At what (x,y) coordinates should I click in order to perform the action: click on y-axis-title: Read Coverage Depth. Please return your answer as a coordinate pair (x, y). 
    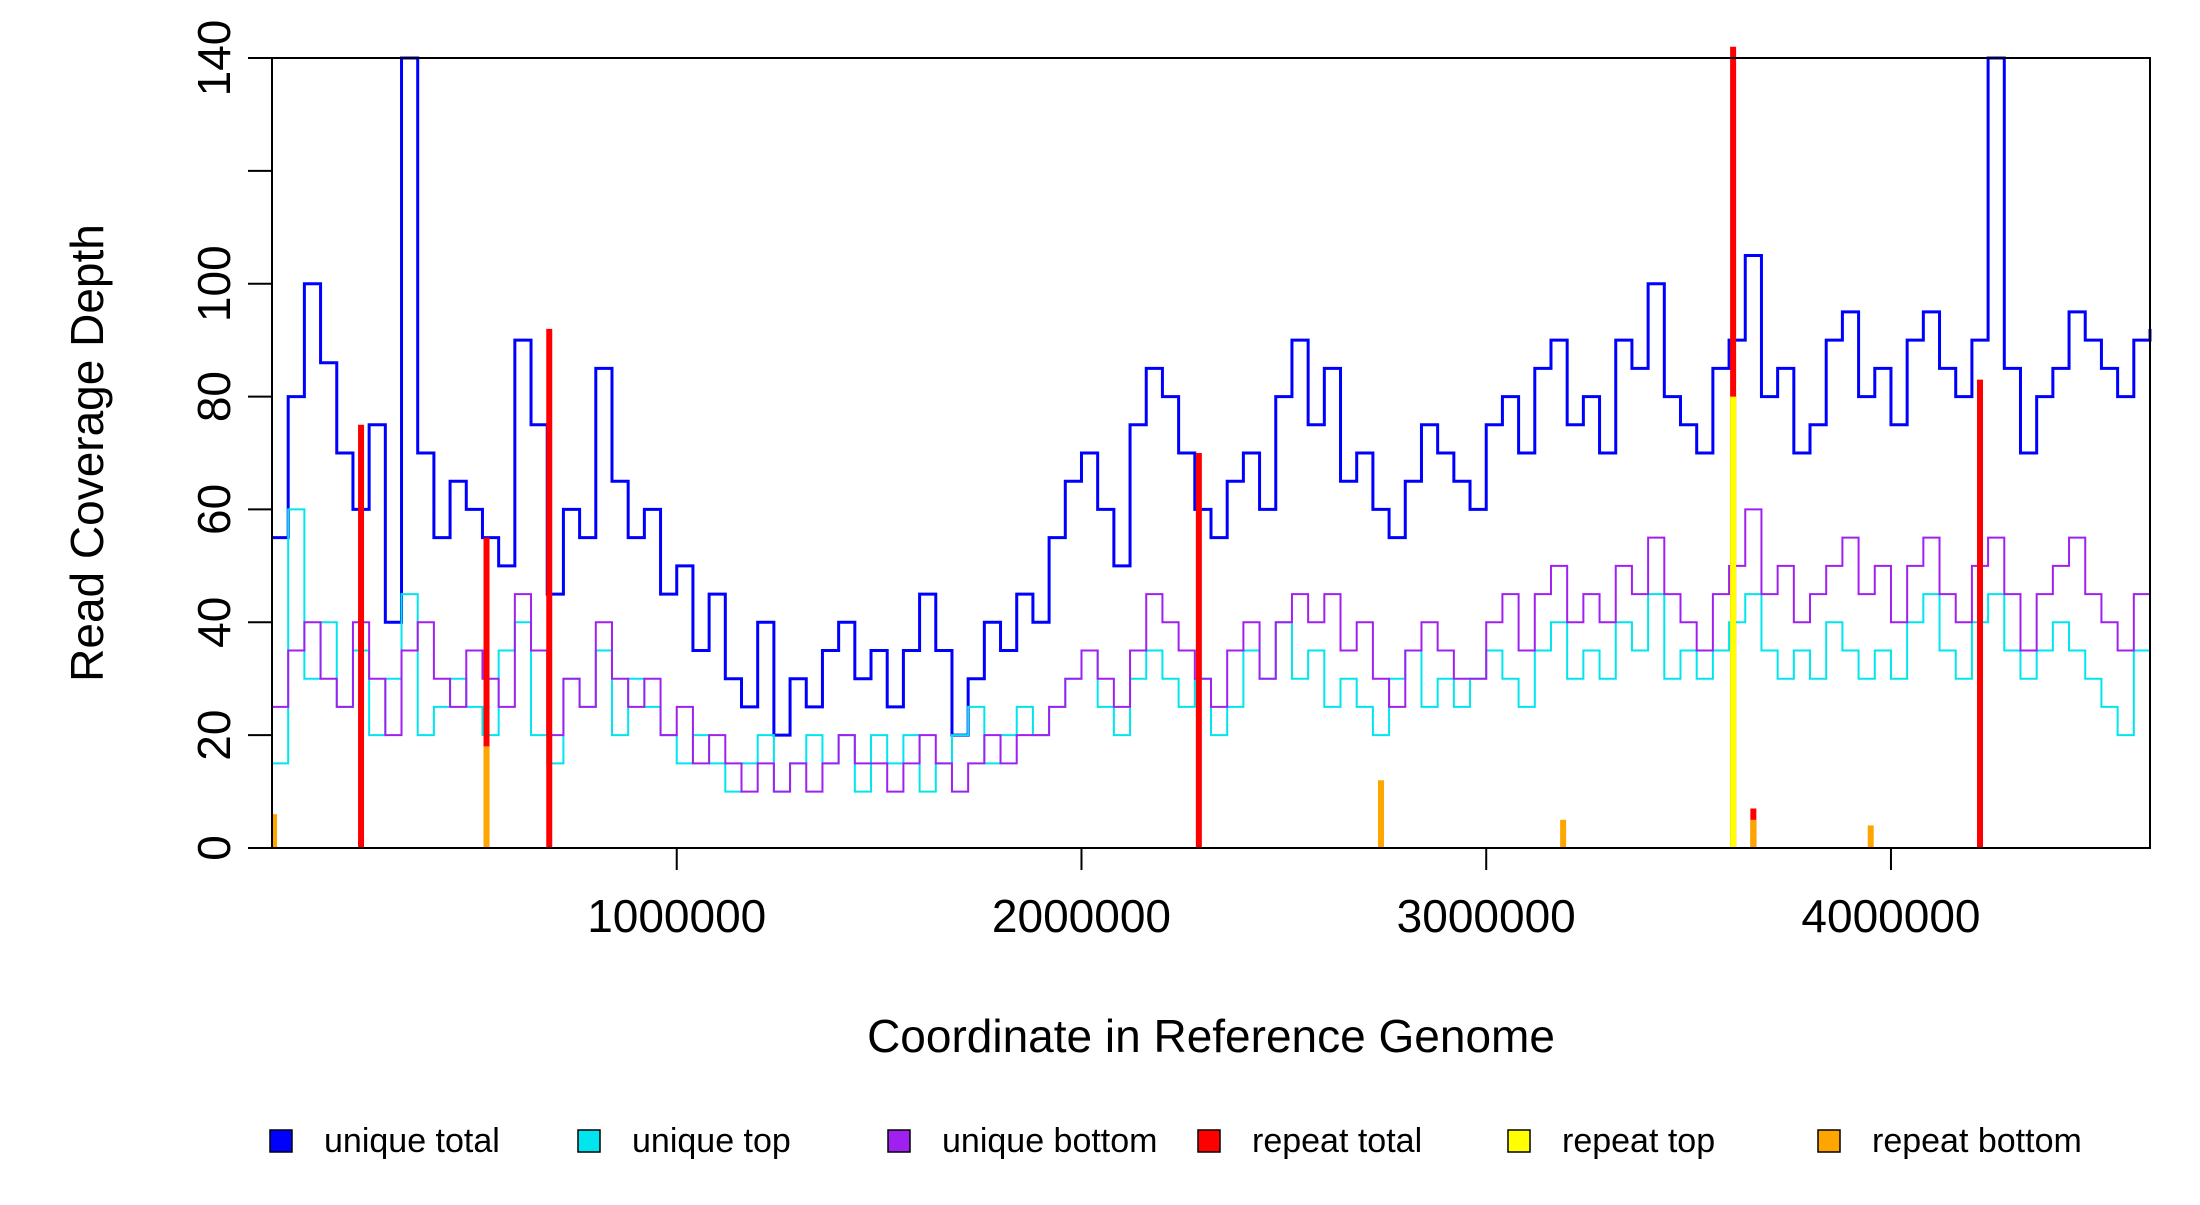
    Looking at the image, I should click on (87, 453).